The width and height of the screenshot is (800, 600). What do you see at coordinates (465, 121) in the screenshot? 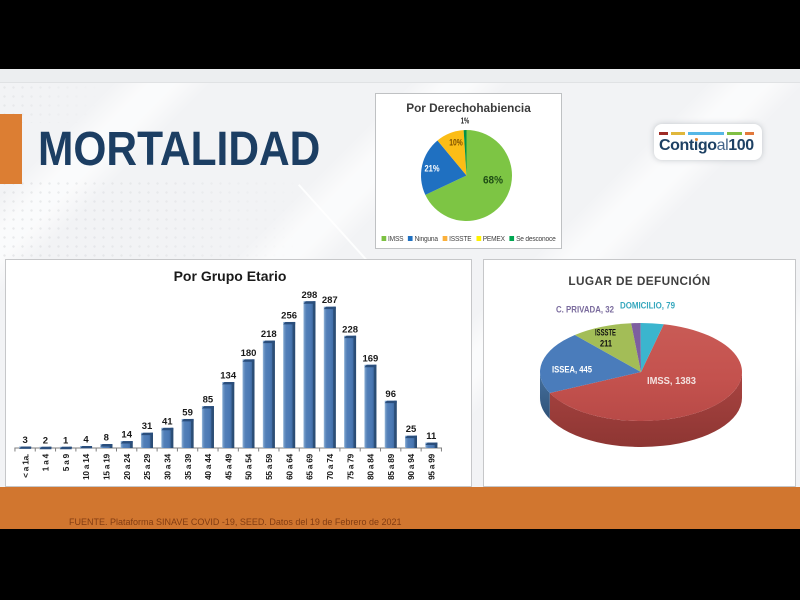
I see `svg-text: 1%` at bounding box center [465, 121].